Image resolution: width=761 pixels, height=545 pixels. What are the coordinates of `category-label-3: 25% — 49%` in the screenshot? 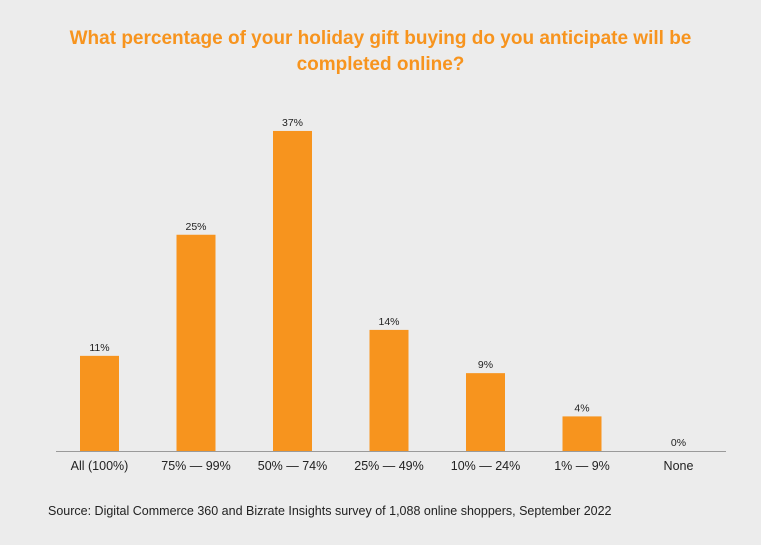 It's located at (388, 466).